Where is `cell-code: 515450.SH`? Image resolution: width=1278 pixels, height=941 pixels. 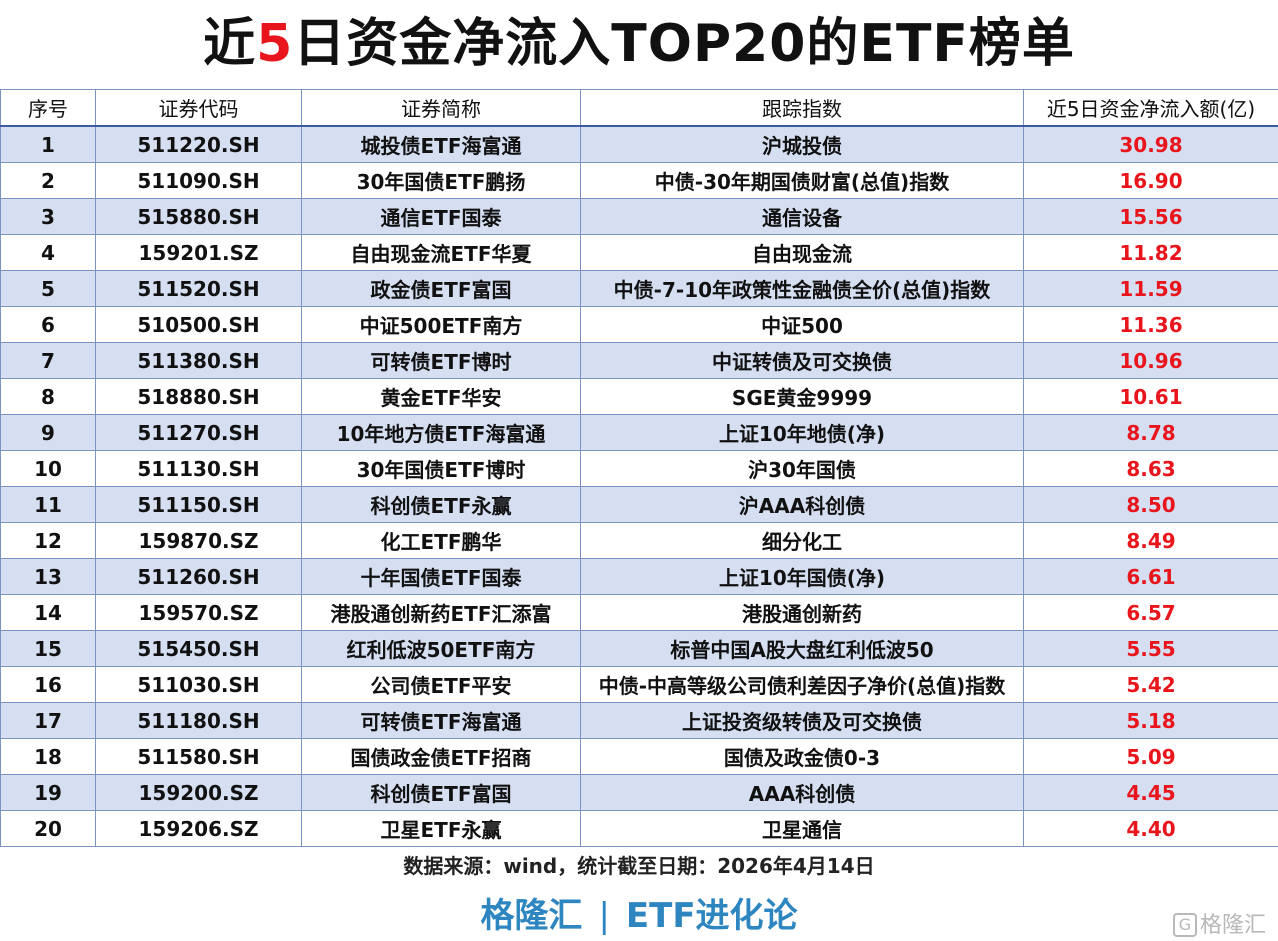 cell-code: 515450.SH is located at coordinates (198, 648).